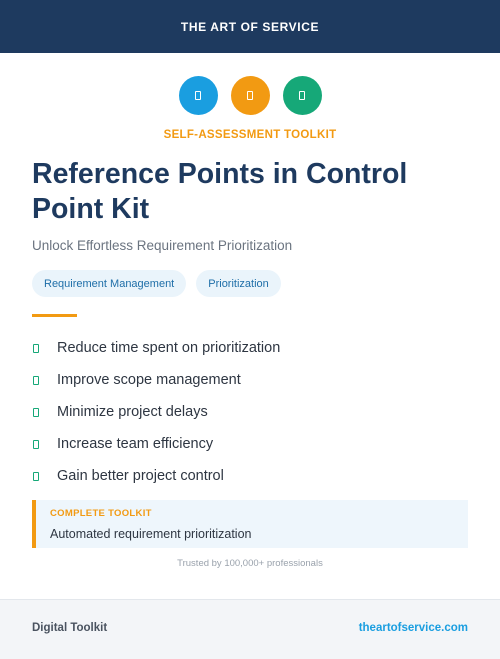 The image size is (500, 659). I want to click on footer: Digital Toolkit theartofservice.com, so click(250, 629).